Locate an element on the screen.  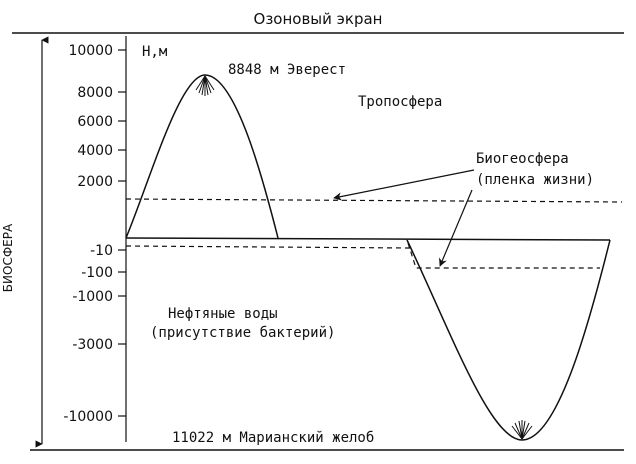
life-film-lower-boundary-land is located at coordinates (268, 247).